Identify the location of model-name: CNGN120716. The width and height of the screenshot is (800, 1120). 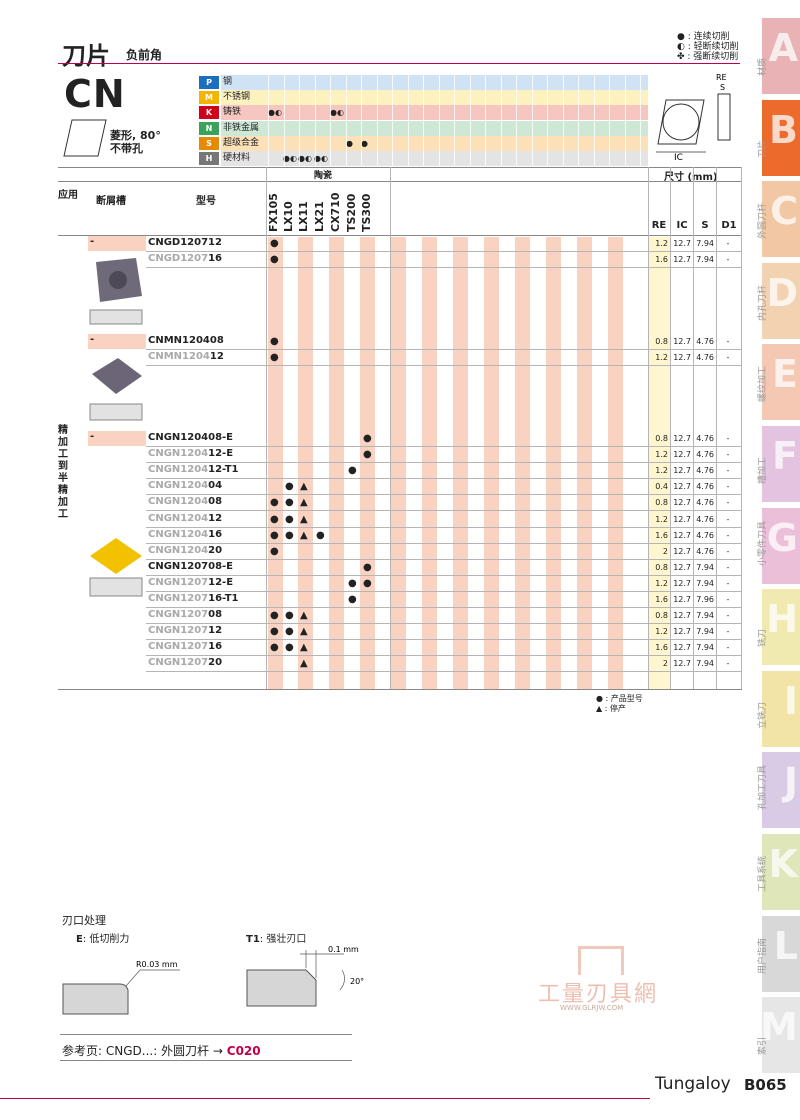
(185, 646).